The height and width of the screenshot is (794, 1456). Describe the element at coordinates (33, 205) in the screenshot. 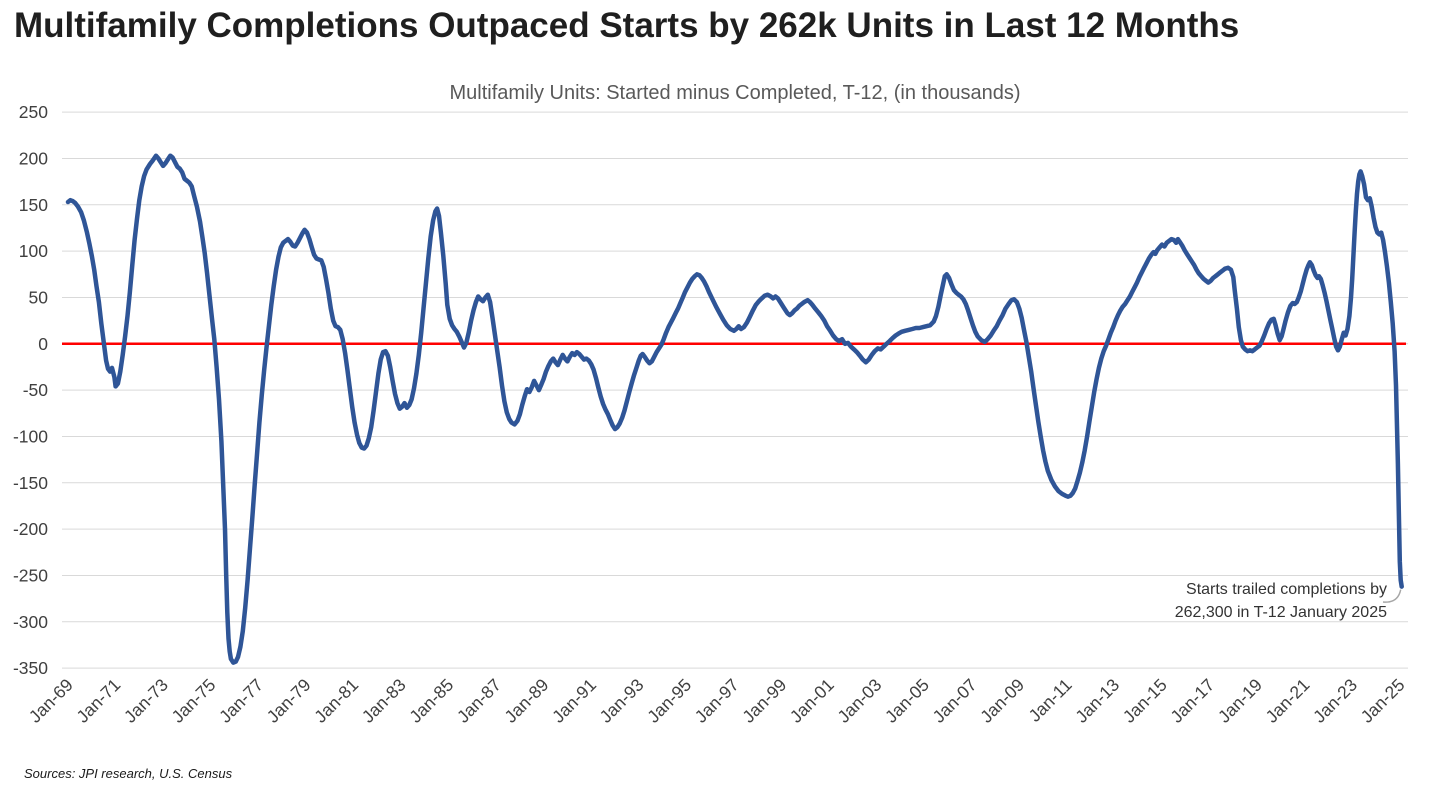

I see `y-axis-tick-label: 150` at that location.